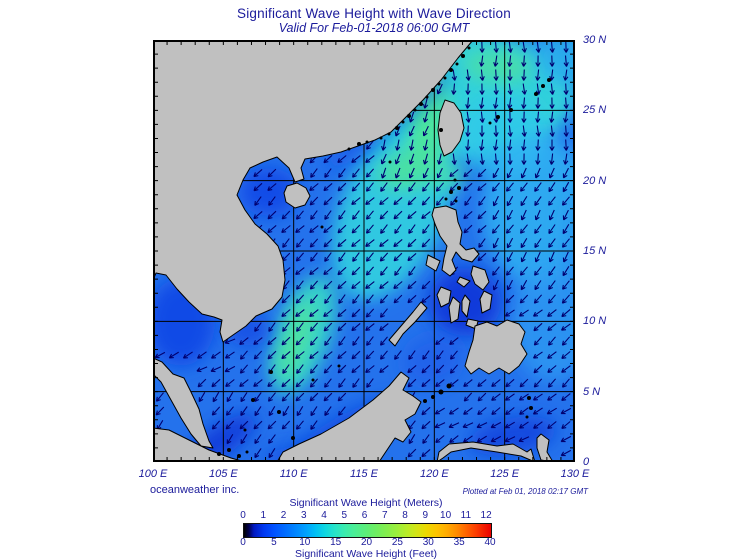 Image resolution: width=755 pixels, height=560 pixels. I want to click on feet-tick: 5, so click(274, 542).